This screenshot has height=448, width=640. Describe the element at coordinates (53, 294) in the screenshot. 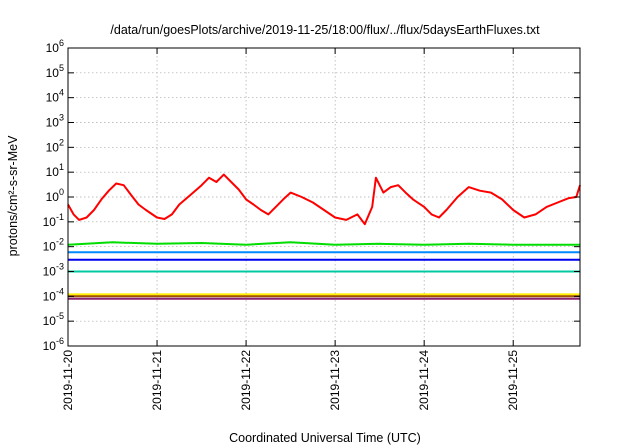

I see `y-tick-label: 10⁻⁴` at that location.